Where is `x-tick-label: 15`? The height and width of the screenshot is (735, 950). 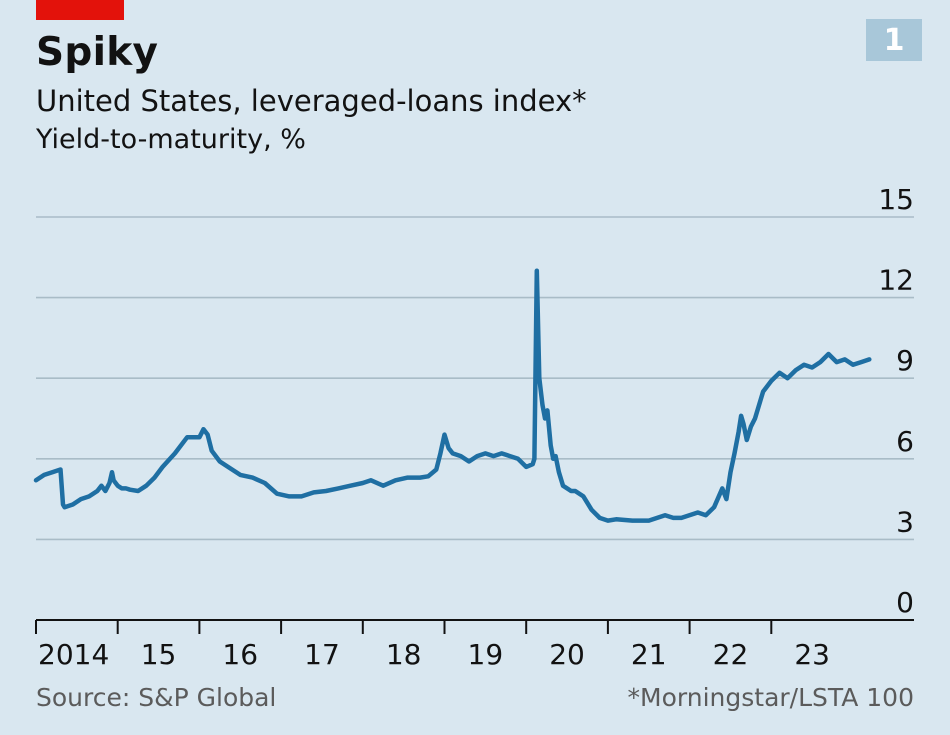 x-tick-label: 15 is located at coordinates (159, 654).